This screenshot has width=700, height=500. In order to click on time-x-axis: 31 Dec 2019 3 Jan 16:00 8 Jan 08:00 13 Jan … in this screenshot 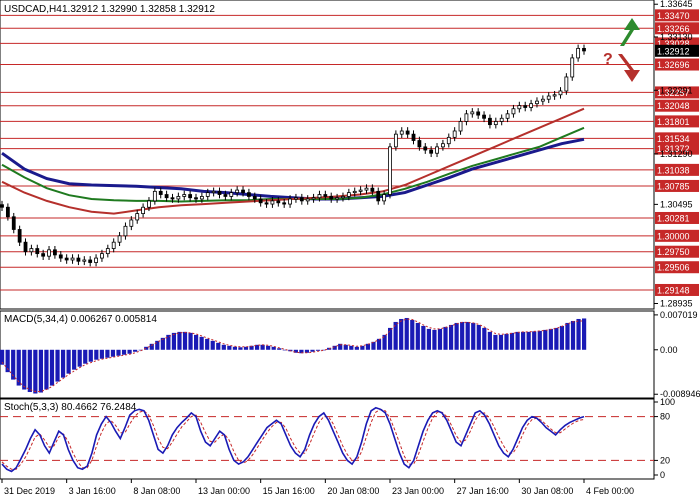, I will do `click(317, 487)`.